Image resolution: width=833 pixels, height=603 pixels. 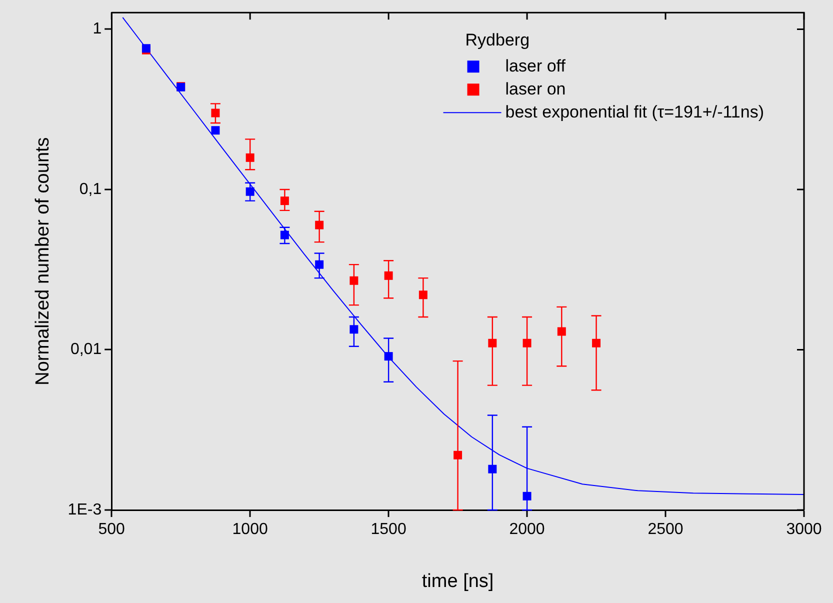 I want to click on x-tick-label: 2000, so click(x=527, y=529).